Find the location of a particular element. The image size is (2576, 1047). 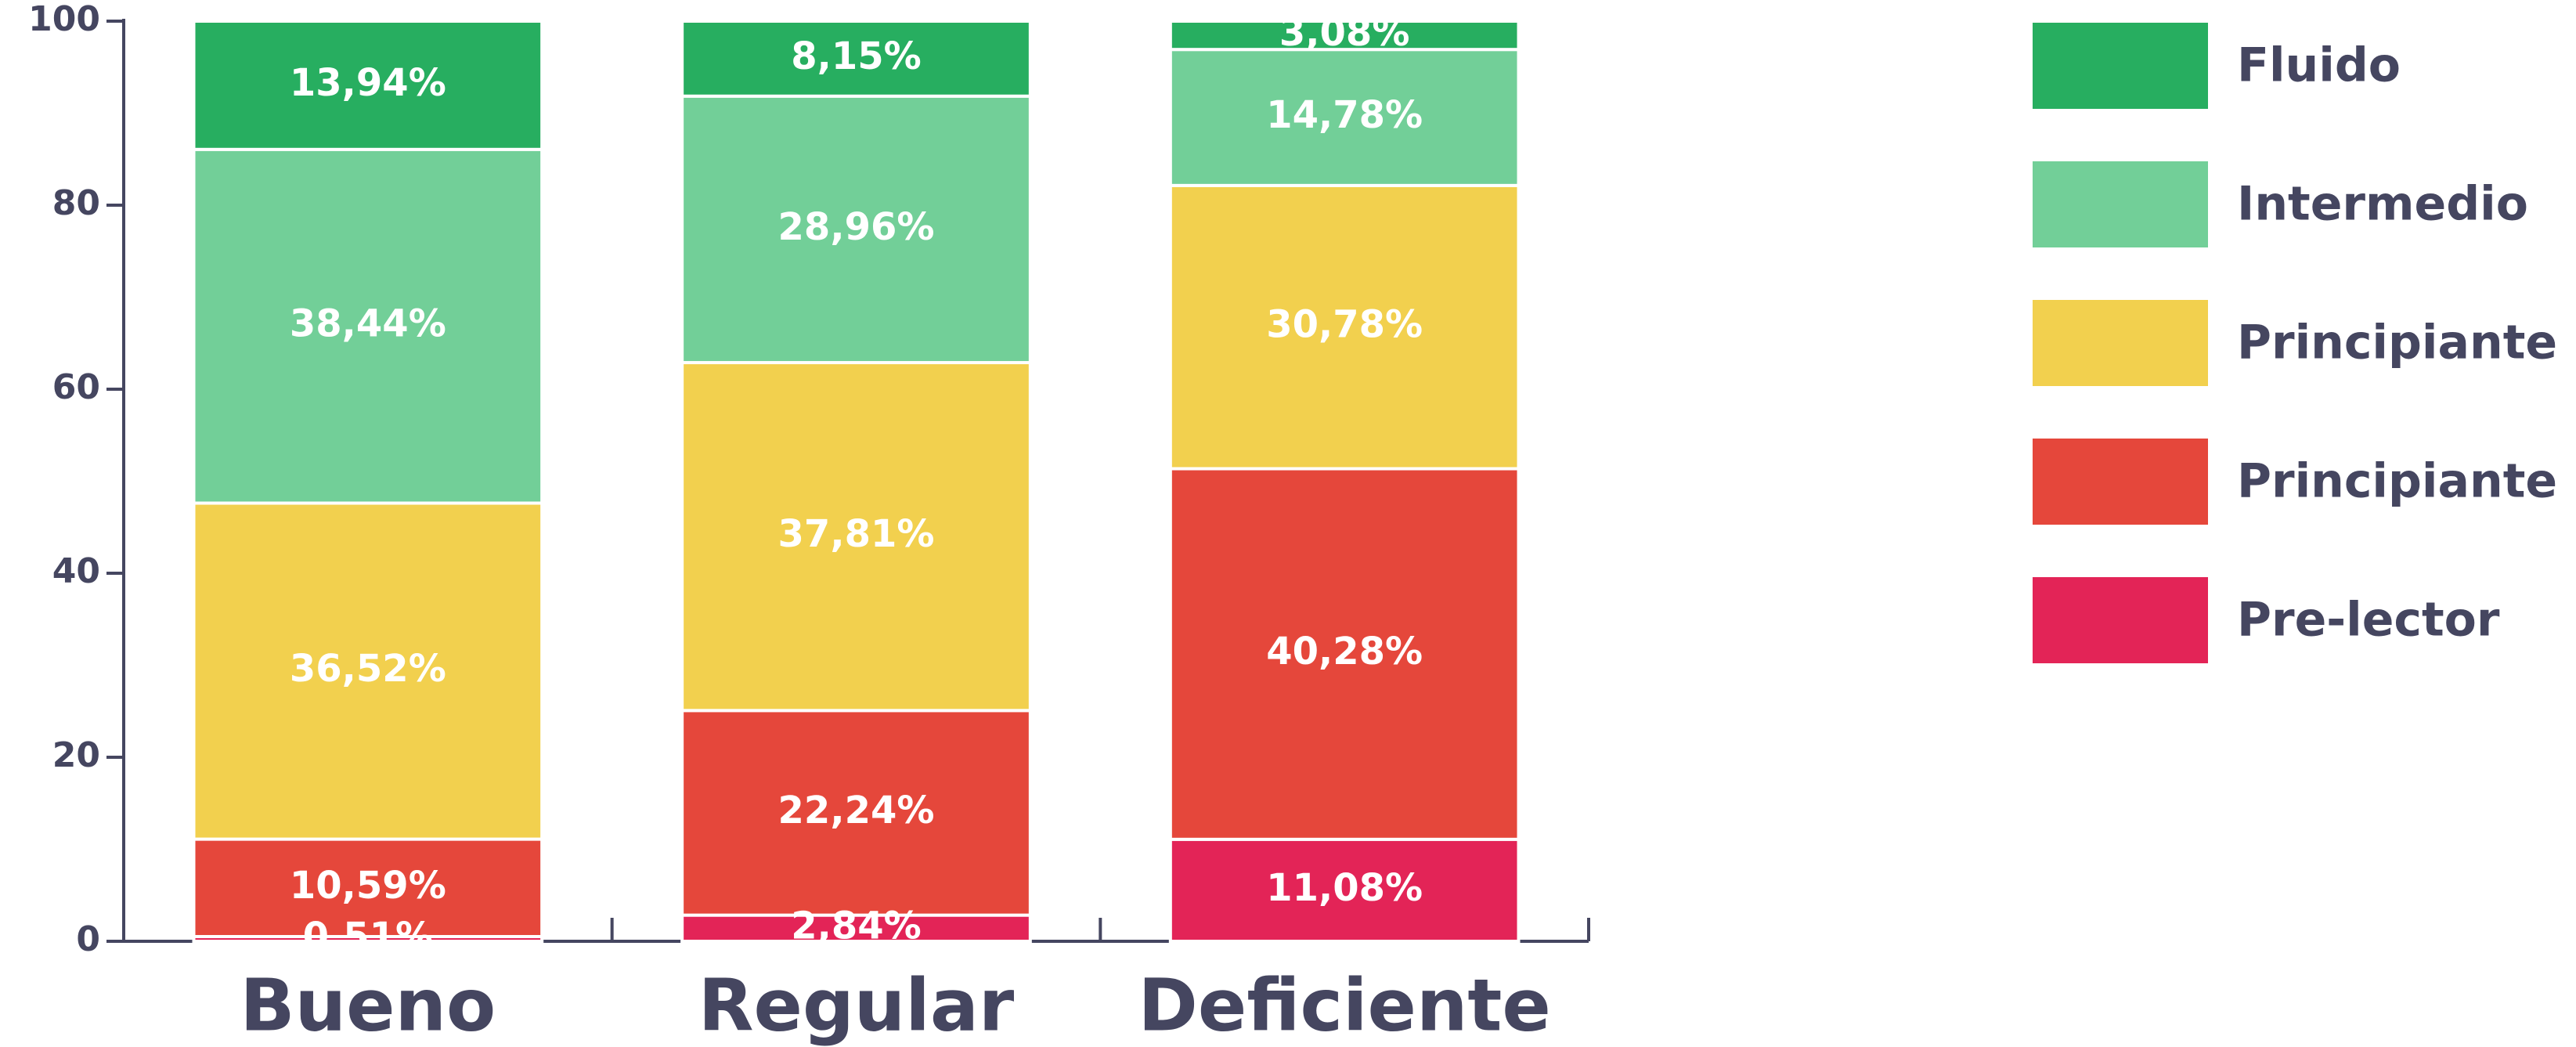

data-label: 10,59% is located at coordinates (368, 886).